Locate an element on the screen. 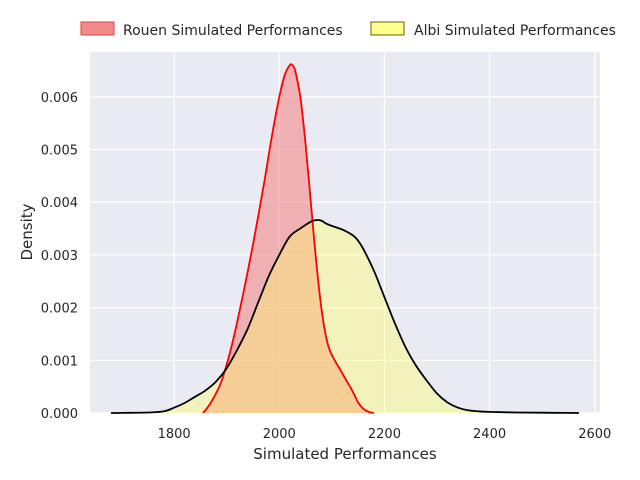 Image resolution: width=640 pixels, height=480 pixels. y-tick-label: 0.002 is located at coordinates (59, 309).